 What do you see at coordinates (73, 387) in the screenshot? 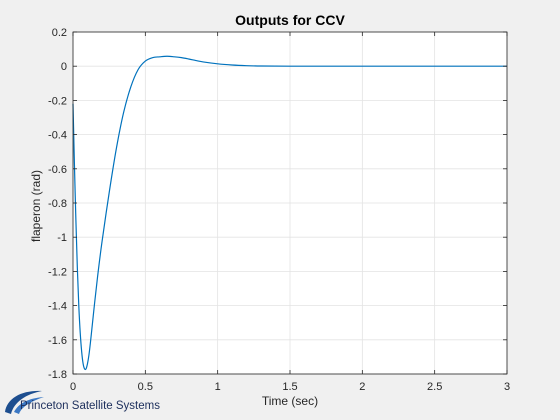
I see `x-tick-label: 0` at bounding box center [73, 387].